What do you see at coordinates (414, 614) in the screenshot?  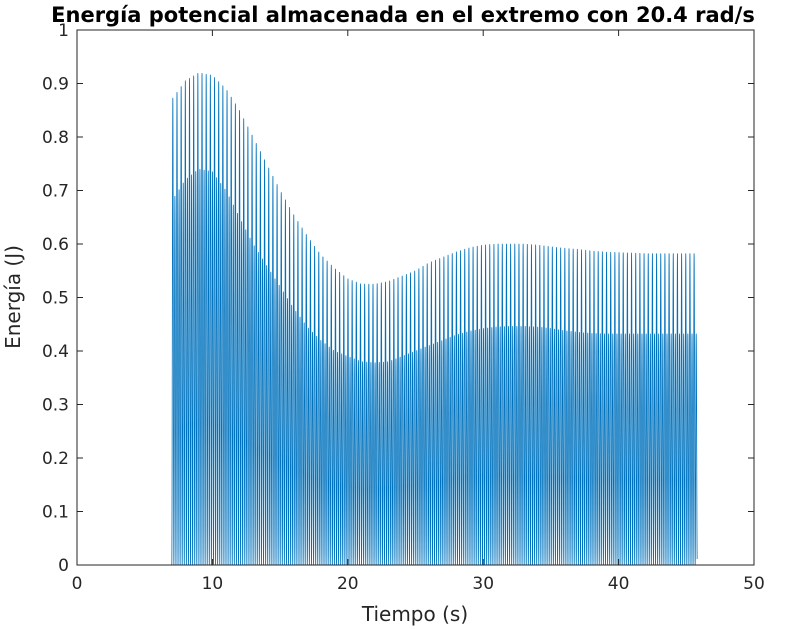 I see `x-axis-label: Tiempo (s)` at bounding box center [414, 614].